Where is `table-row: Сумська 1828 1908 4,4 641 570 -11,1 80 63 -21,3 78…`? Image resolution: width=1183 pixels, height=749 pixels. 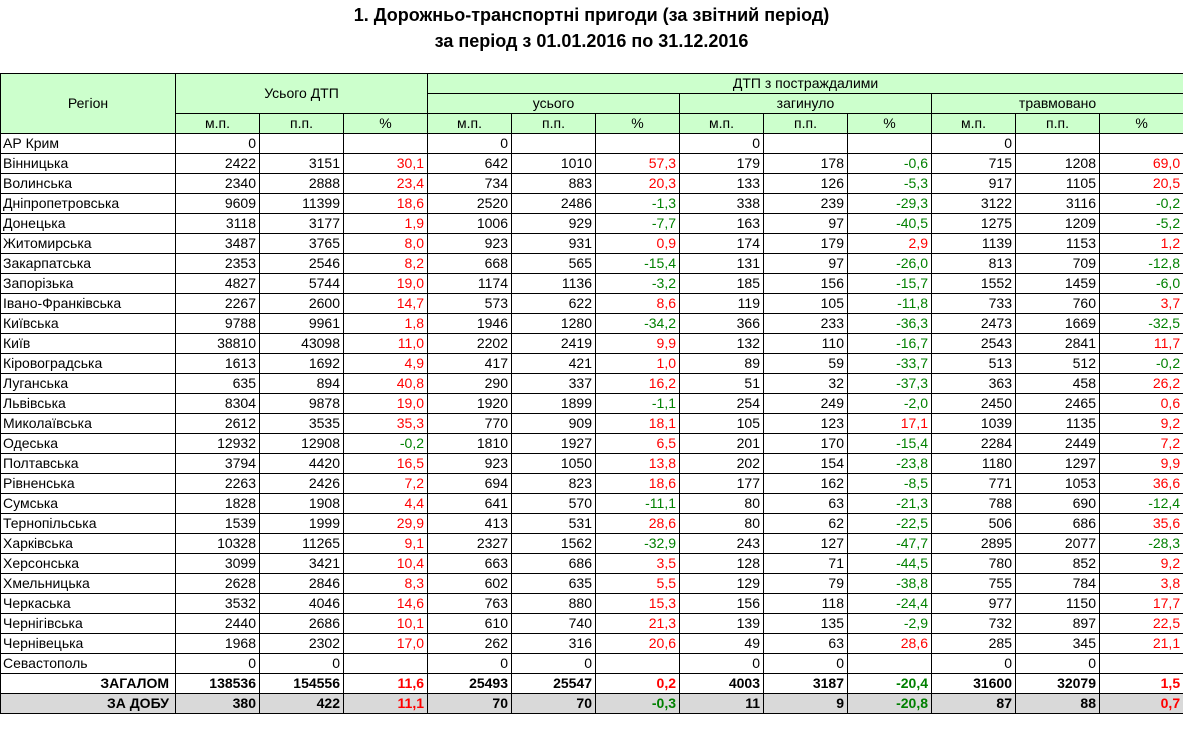
table-row: Сумська 1828 1908 4,4 641 570 -11,1 80 63 -21,3 78… is located at coordinates (591, 503).